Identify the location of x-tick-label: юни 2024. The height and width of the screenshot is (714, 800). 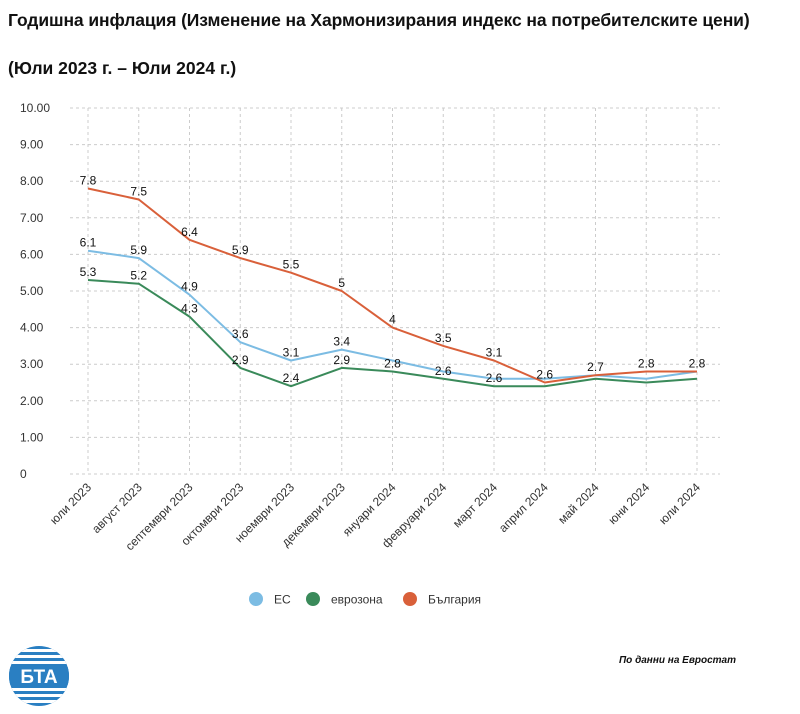
(628, 503).